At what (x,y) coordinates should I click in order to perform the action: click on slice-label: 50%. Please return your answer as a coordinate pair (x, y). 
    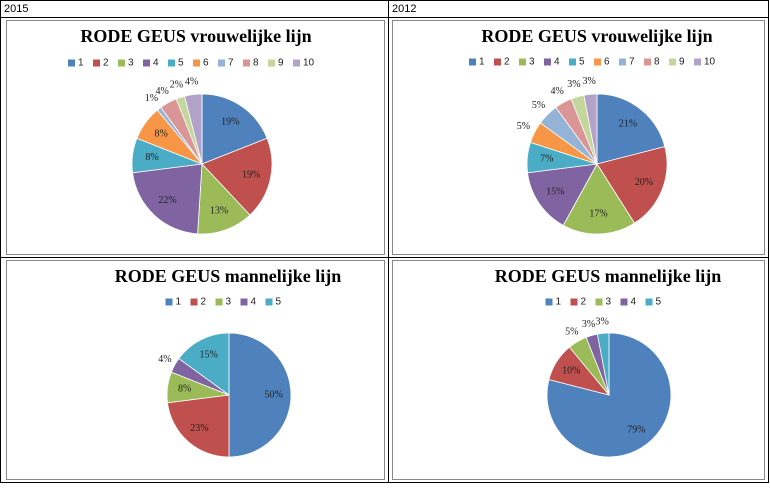
    Looking at the image, I should click on (273, 394).